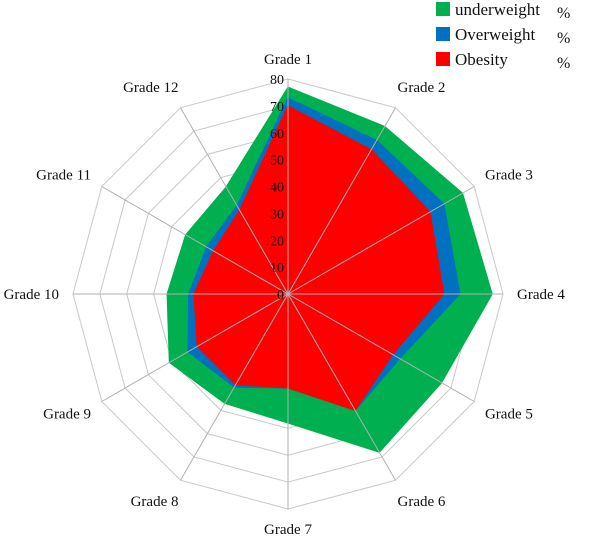  Describe the element at coordinates (277, 214) in the screenshot. I see `radial-tick-label: 30` at that location.